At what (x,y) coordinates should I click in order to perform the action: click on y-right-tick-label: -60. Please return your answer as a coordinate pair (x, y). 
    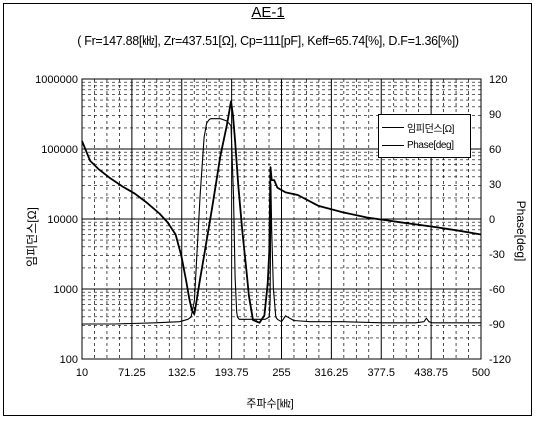
    Looking at the image, I should click on (497, 290).